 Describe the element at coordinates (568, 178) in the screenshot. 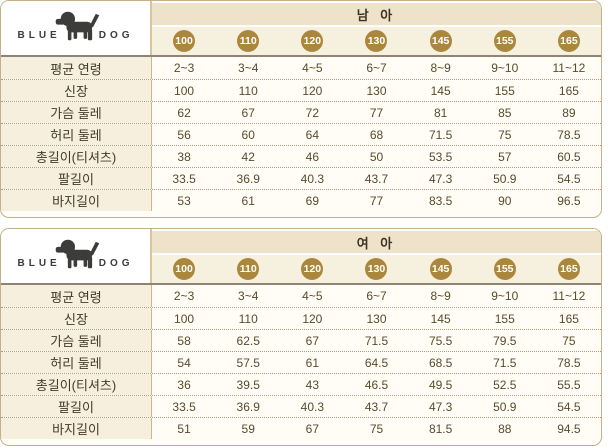

I see `size-value-cell: 54.5` at that location.